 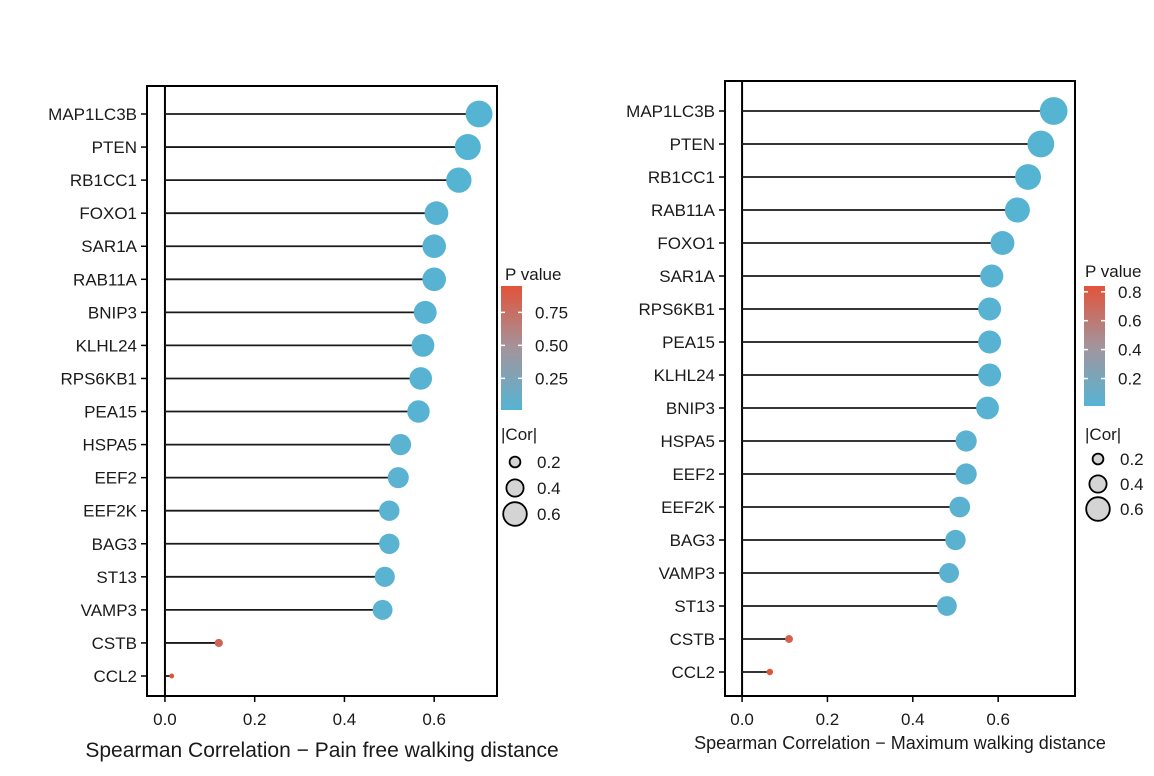 I want to click on color-legend-label: 0.50, so click(x=551, y=345).